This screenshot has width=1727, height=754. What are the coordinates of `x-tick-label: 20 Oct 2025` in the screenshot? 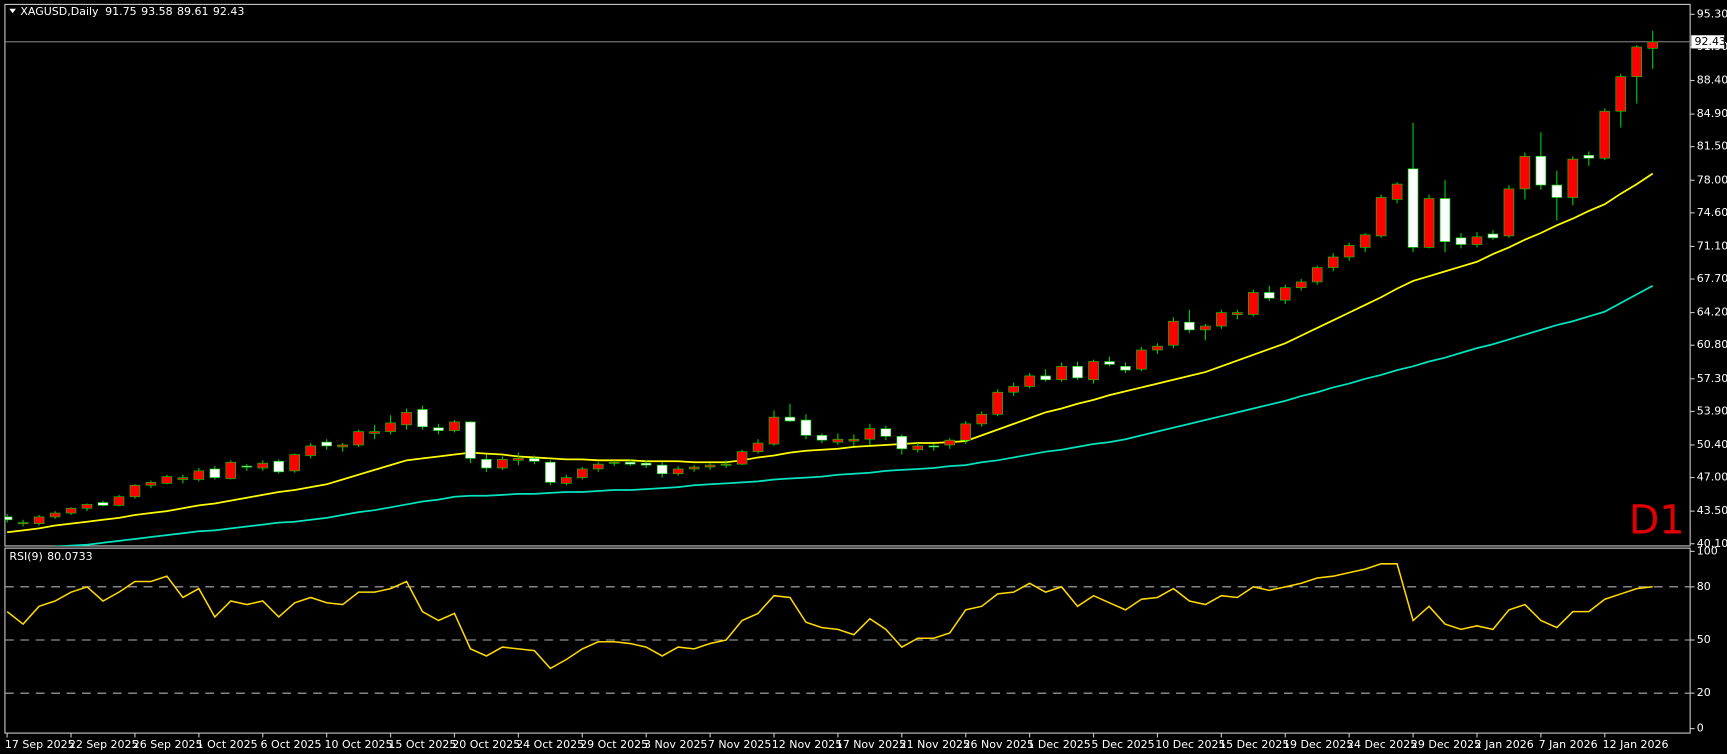 It's located at (486, 744).